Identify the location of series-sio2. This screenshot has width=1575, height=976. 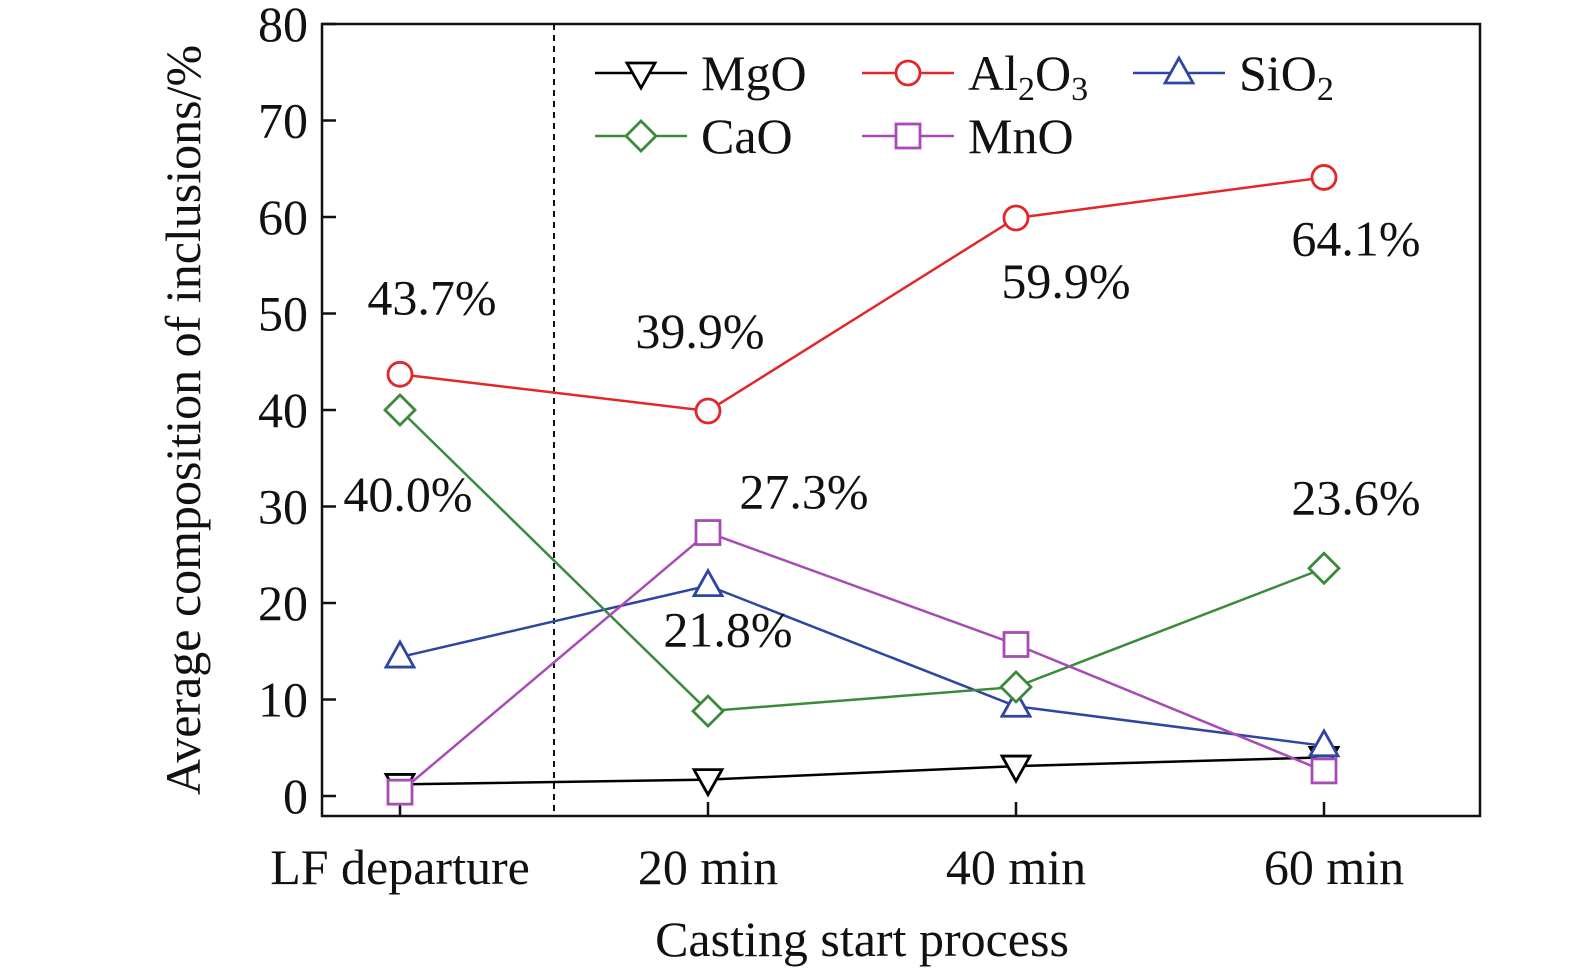
(862, 662).